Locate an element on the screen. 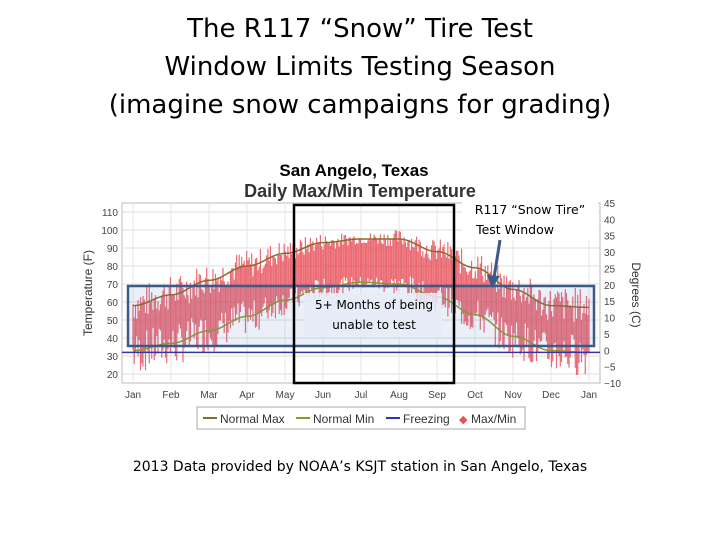 This screenshot has width=720, height=540. y-tick-label: 80 is located at coordinates (113, 267).